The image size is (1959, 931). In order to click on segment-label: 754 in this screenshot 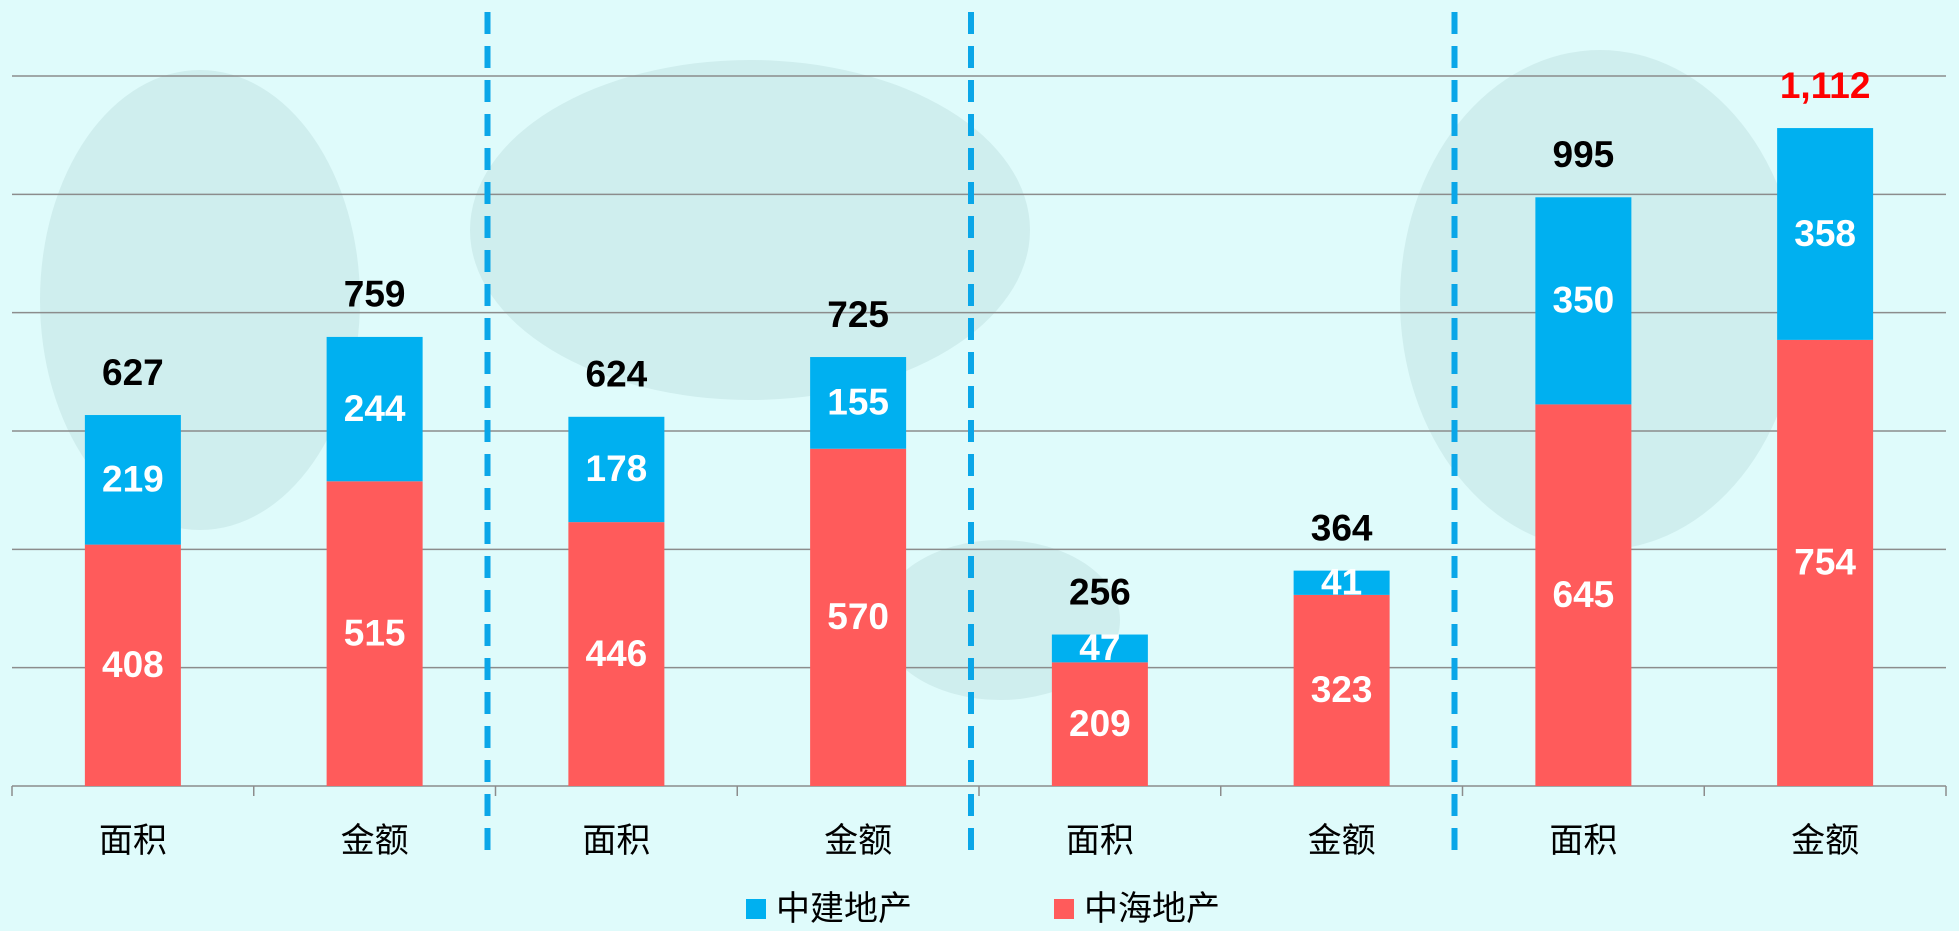, I will do `click(1825, 562)`.